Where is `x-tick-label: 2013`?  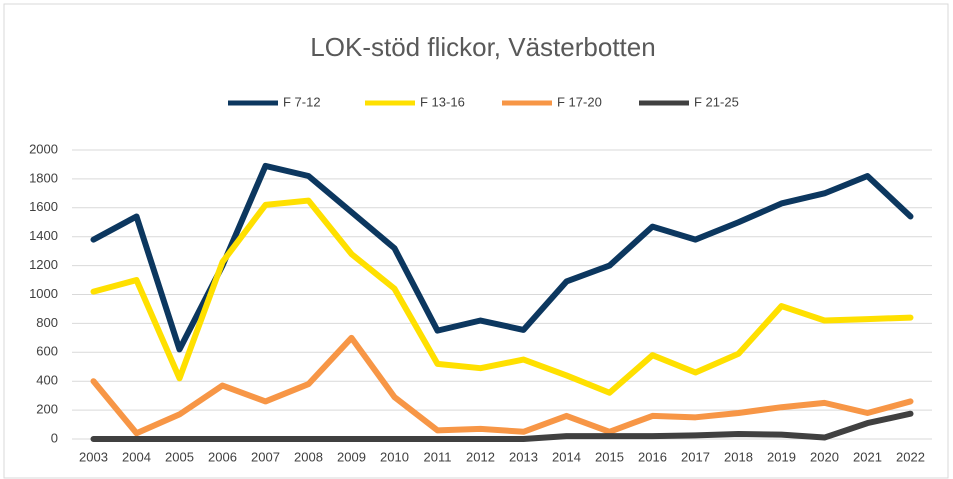 x-tick-label: 2013 is located at coordinates (523, 456).